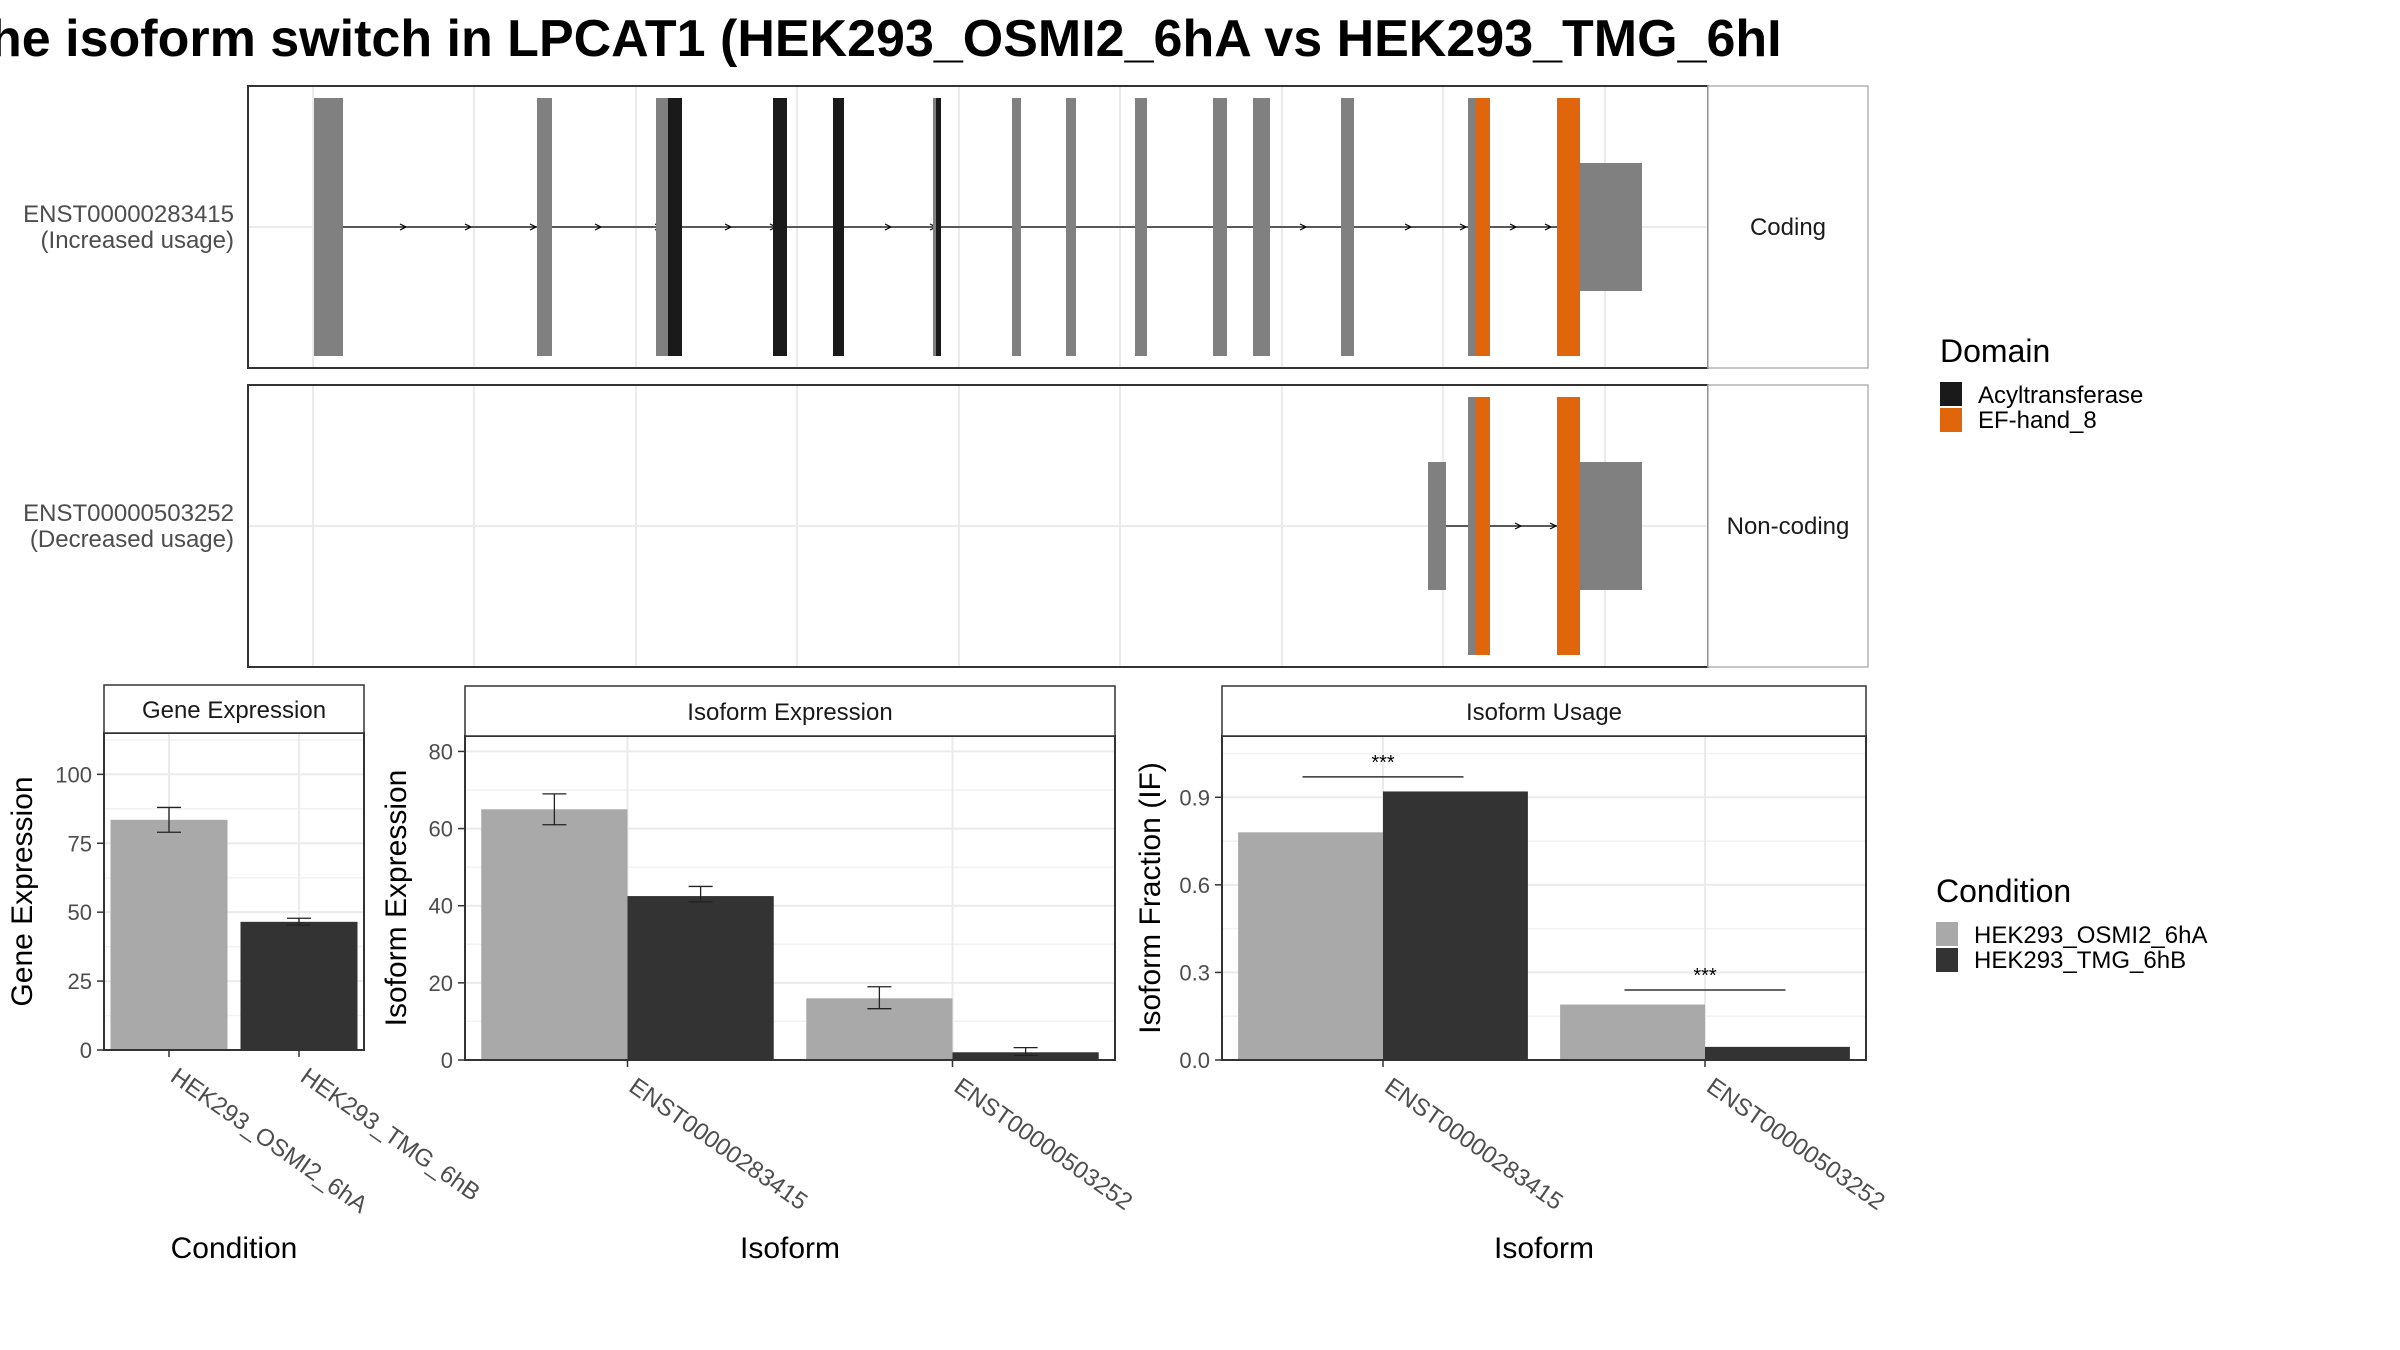  I want to click on y-tick-label: 100, so click(73, 774).